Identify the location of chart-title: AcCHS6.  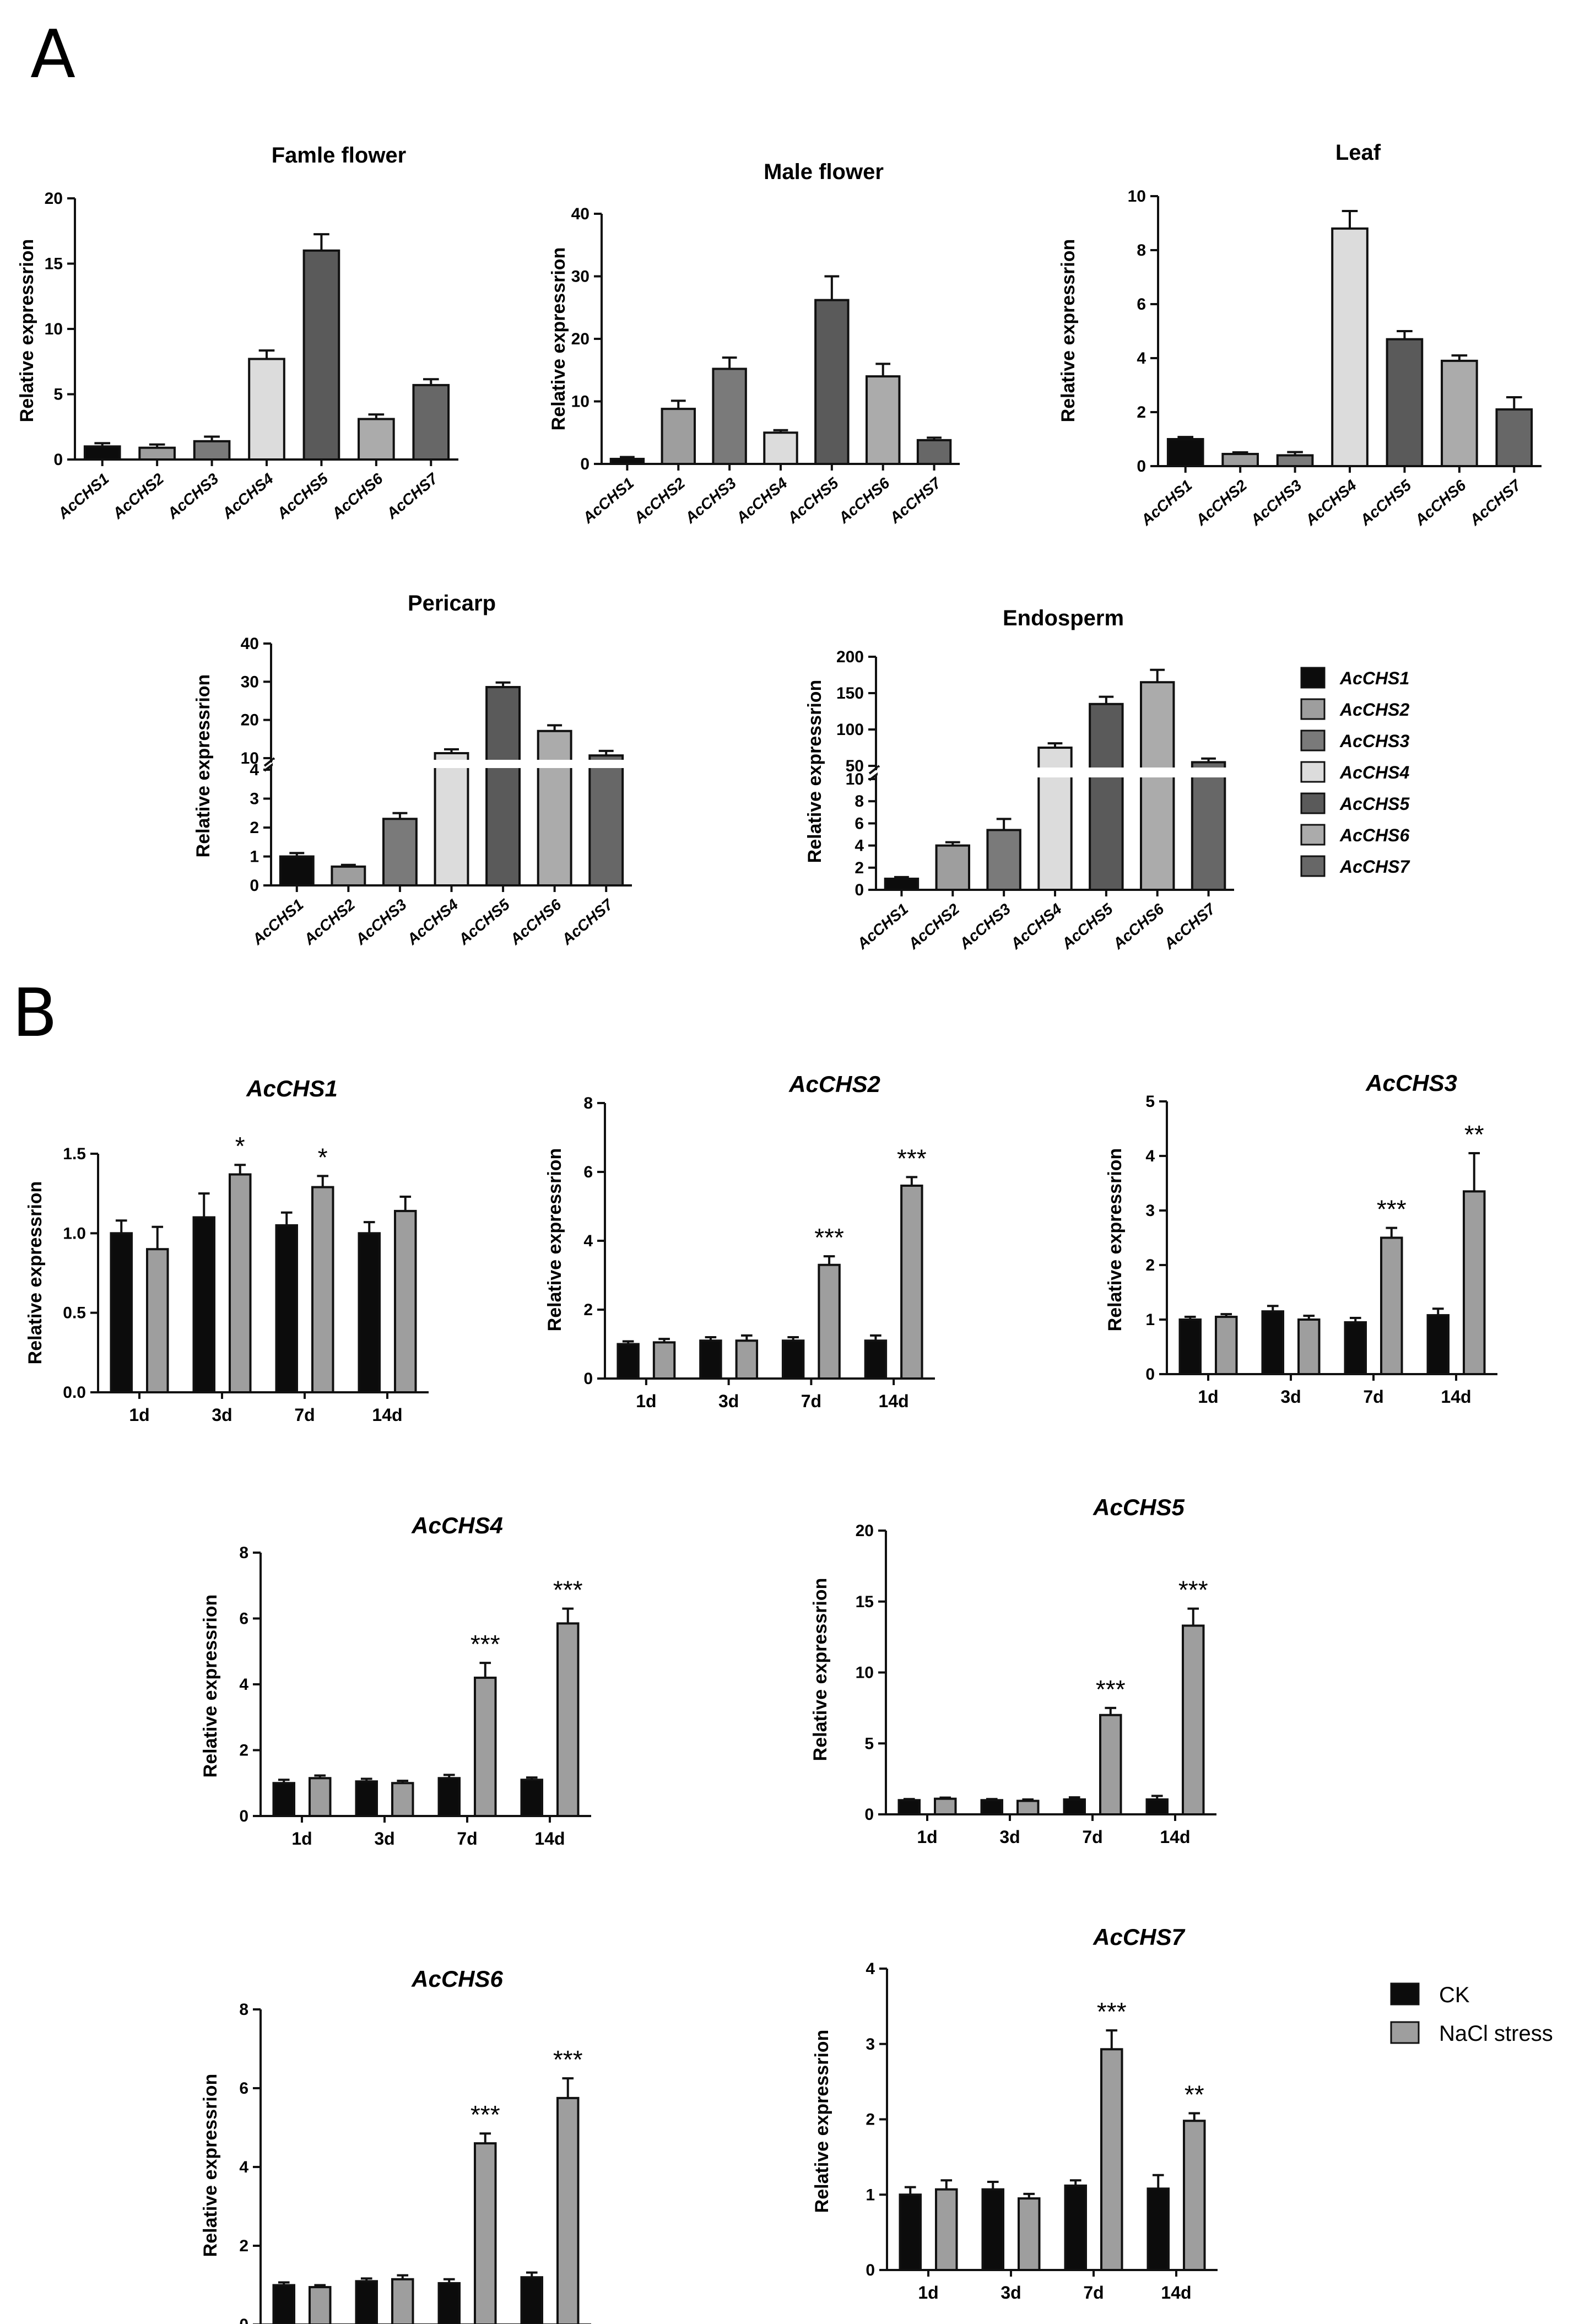
(457, 1979).